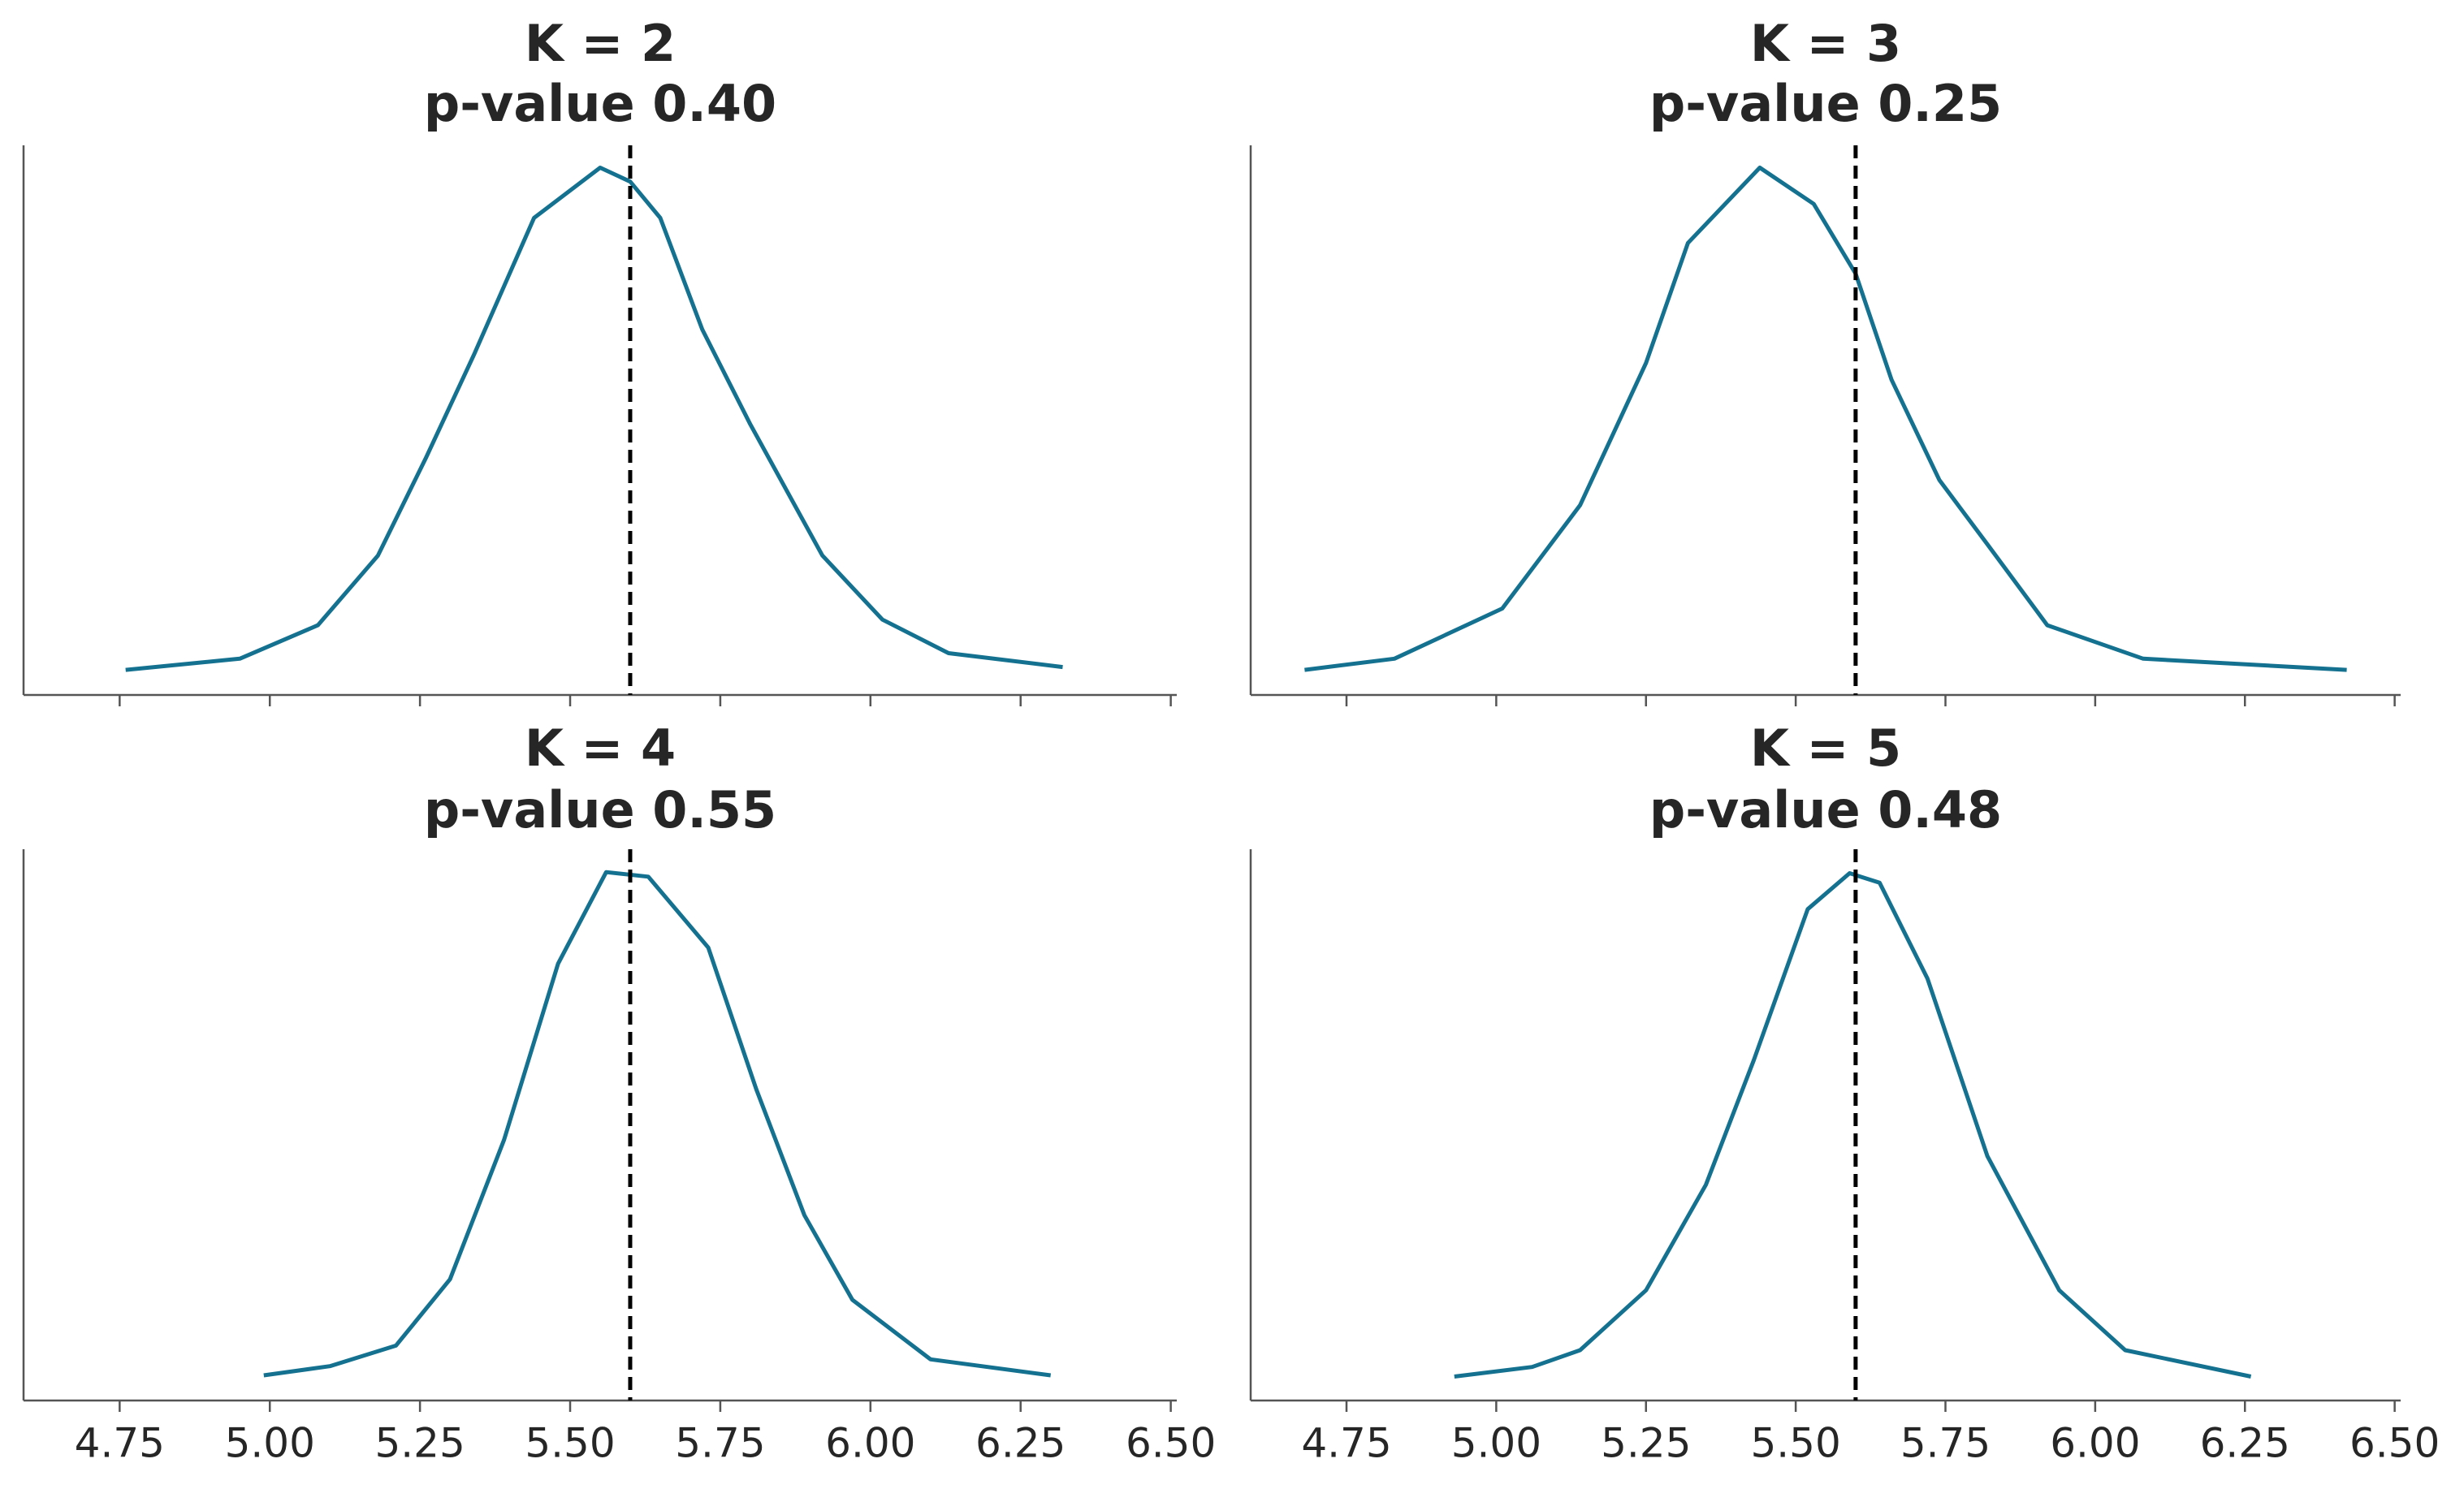 Image resolution: width=2464 pixels, height=1489 pixels. I want to click on subplot-title: K = 5, so click(1825, 748).